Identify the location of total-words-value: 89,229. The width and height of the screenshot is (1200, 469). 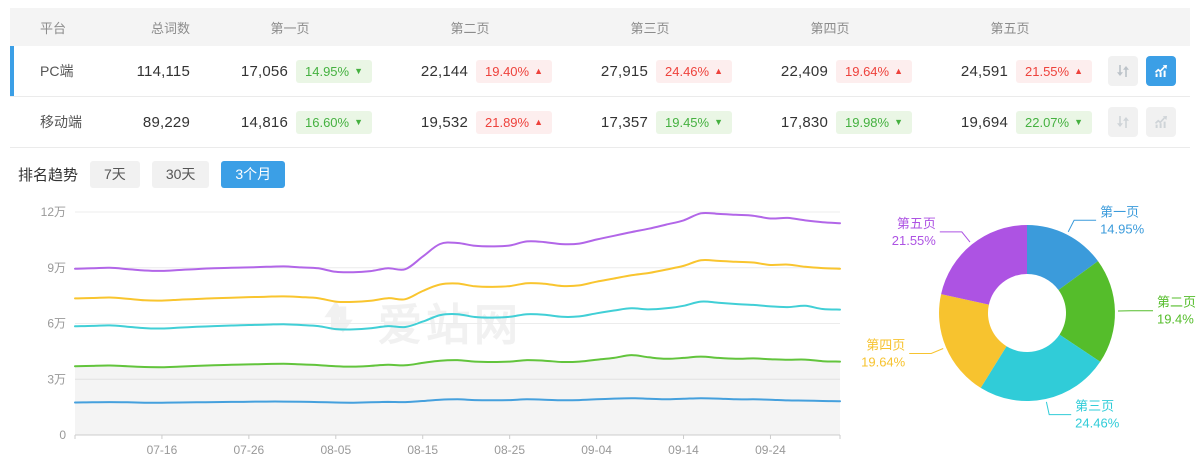
(166, 122).